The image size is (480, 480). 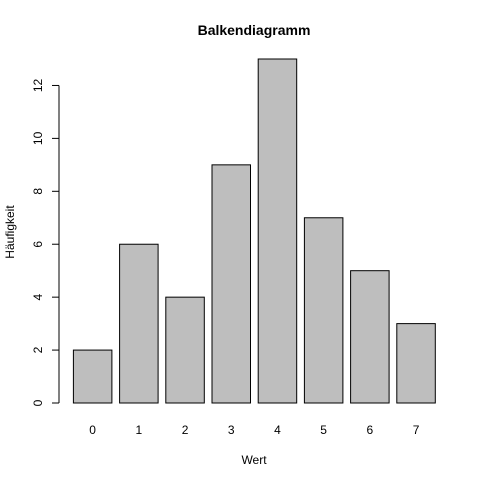 What do you see at coordinates (370, 430) in the screenshot?
I see `x-tick-label: 6` at bounding box center [370, 430].